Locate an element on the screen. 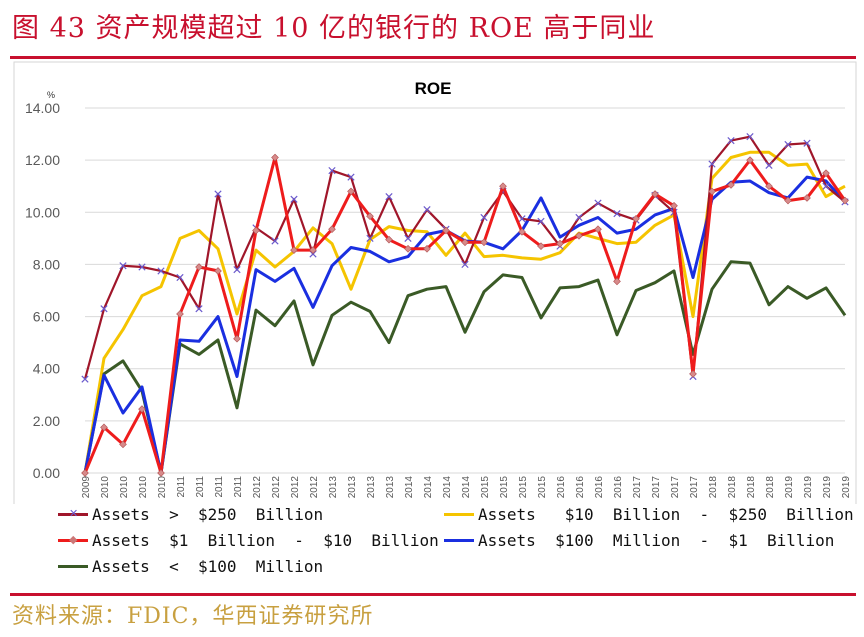 This screenshot has width=864, height=637. x-tick-label: 2009 is located at coordinates (86, 487).